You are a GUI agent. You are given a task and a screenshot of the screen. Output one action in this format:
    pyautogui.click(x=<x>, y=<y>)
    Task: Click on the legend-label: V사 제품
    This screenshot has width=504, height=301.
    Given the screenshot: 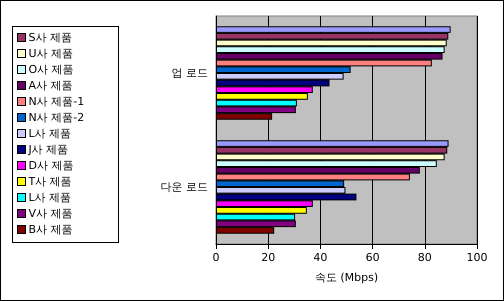 What is the action you would take?
    pyautogui.click(x=50, y=213)
    